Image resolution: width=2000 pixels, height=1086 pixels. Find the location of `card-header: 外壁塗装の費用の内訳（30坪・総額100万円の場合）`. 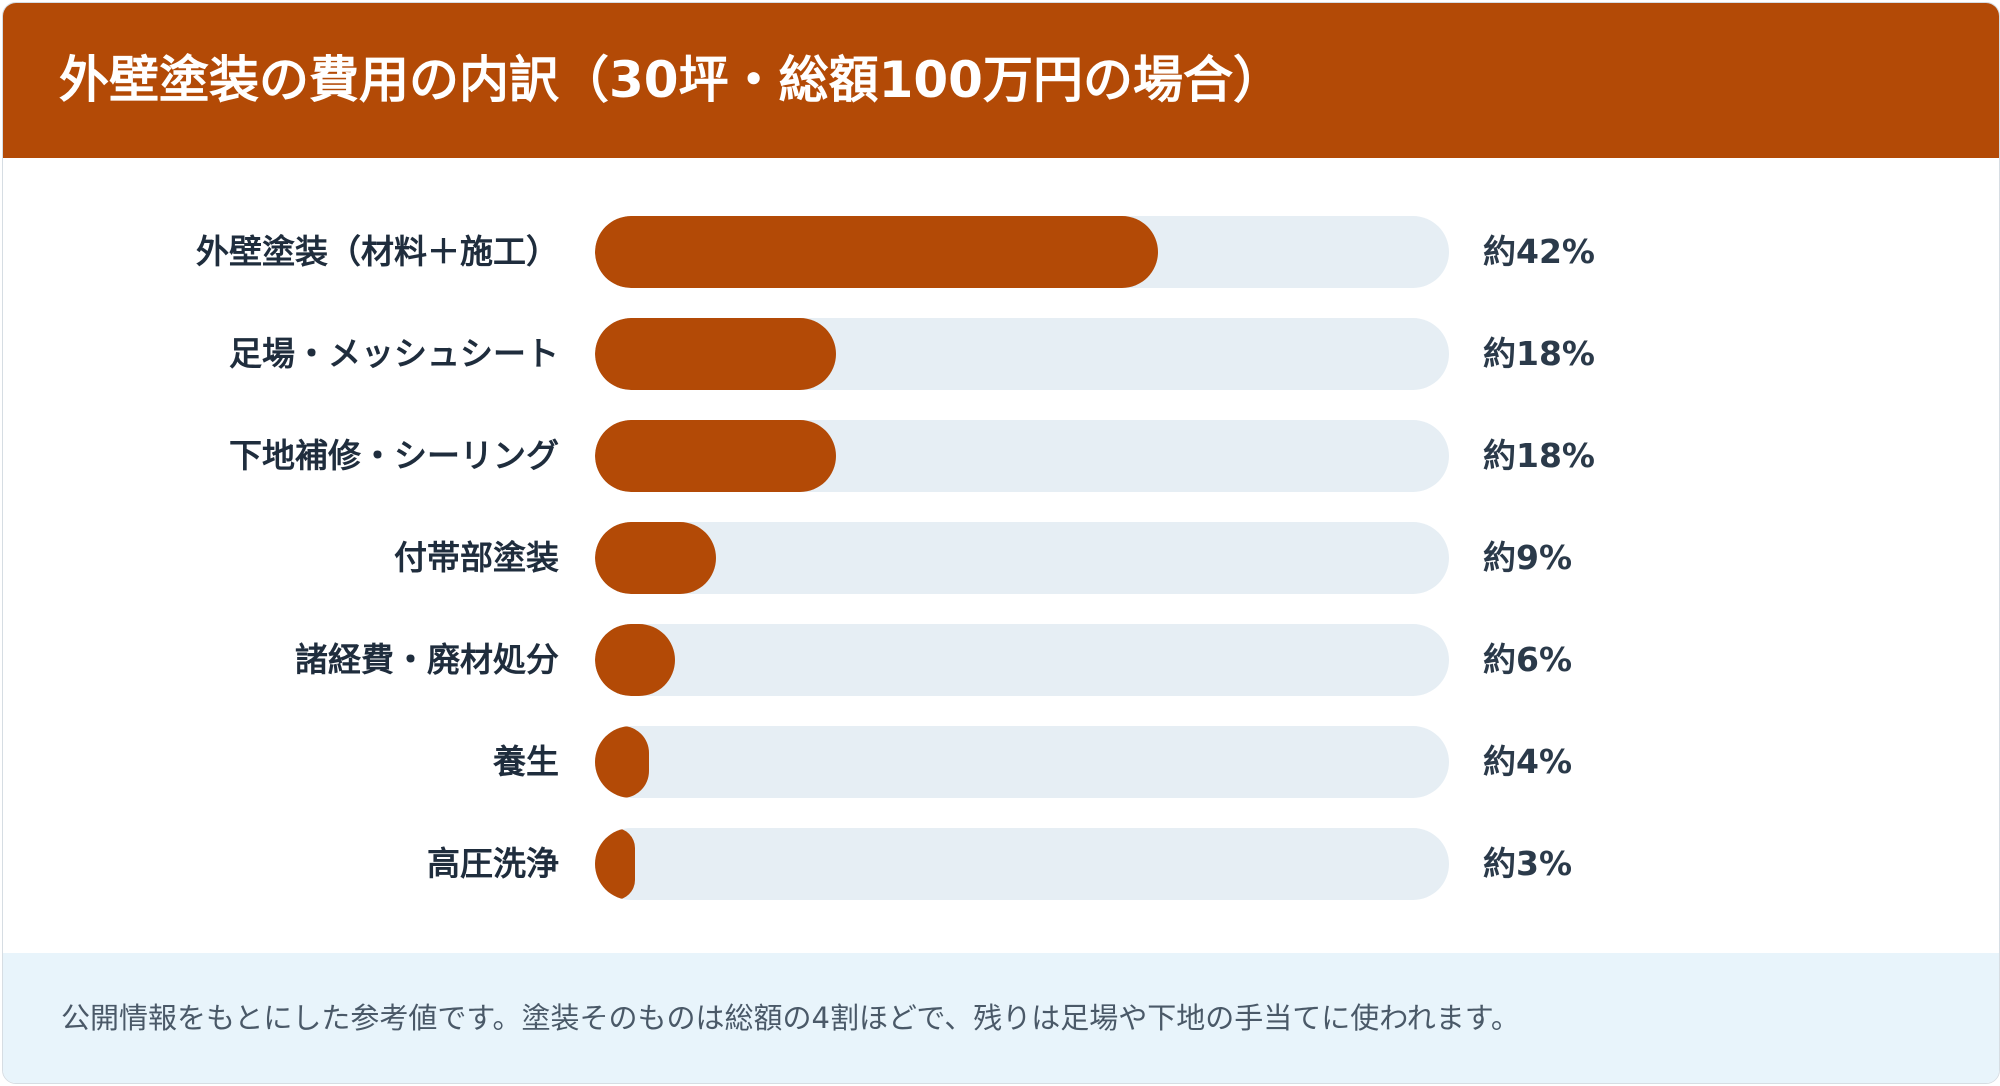

card-header: 外壁塗装の費用の内訳（30坪・総額100万円の場合） is located at coordinates (1001, 80).